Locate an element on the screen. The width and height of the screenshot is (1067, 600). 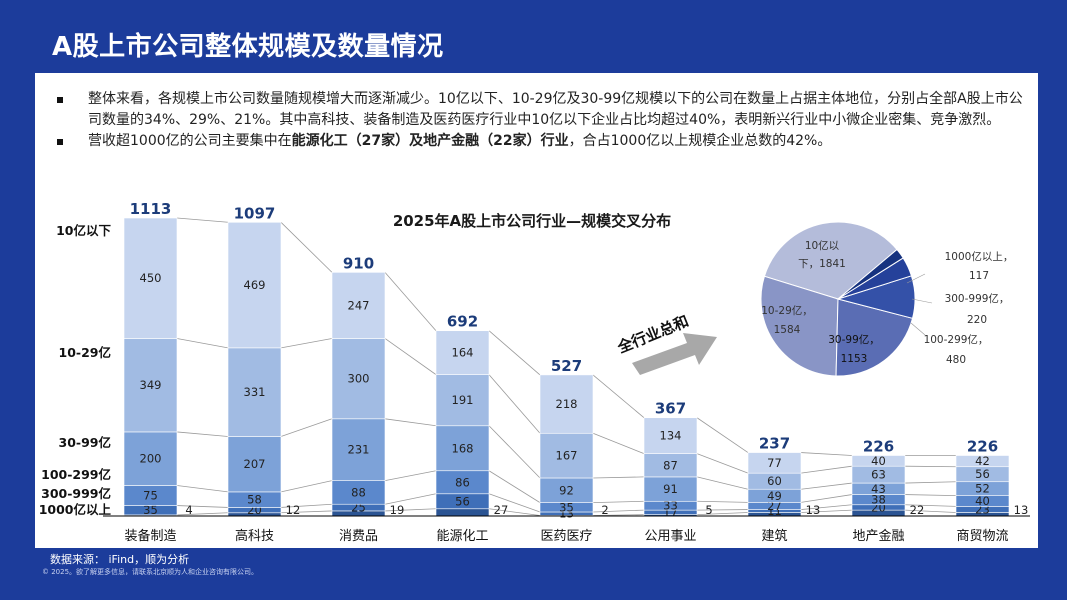
data-label: 38 is located at coordinates (878, 500).